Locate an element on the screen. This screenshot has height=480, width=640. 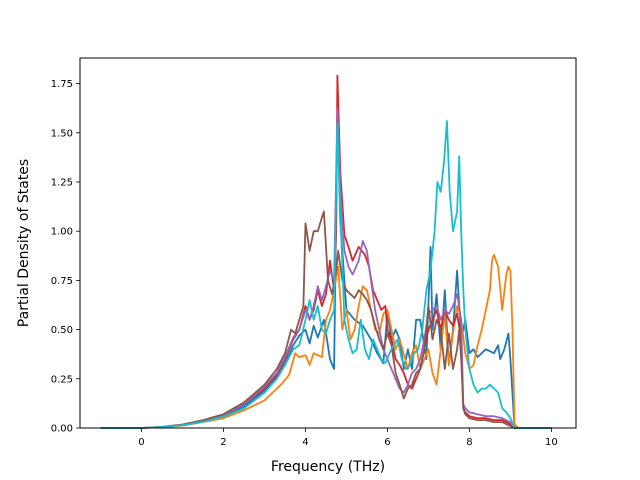
y-tick-label: 1.00 is located at coordinates (62, 232).